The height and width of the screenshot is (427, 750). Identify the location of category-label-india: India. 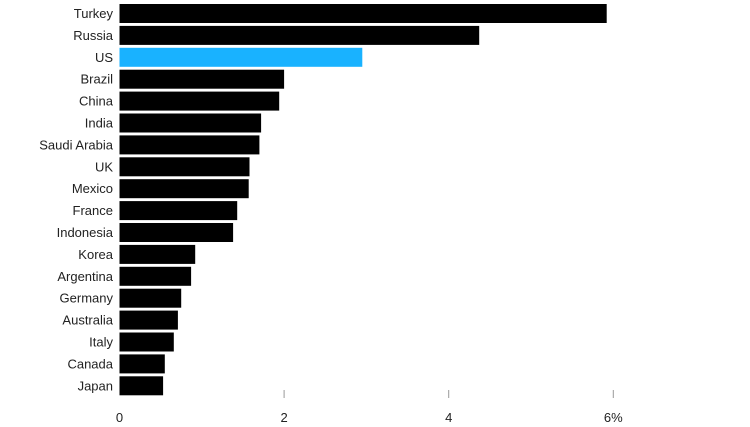
(99, 123).